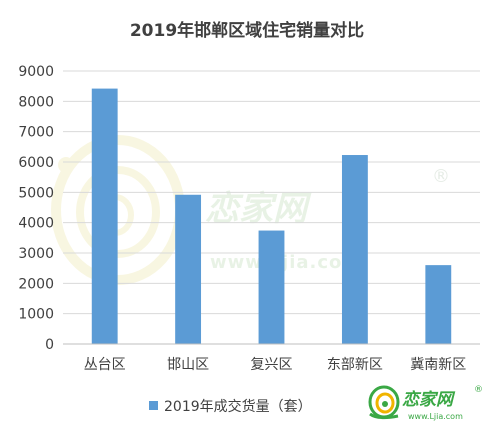 The width and height of the screenshot is (495, 437). I want to click on y-tick-label: 1000, so click(36, 315).